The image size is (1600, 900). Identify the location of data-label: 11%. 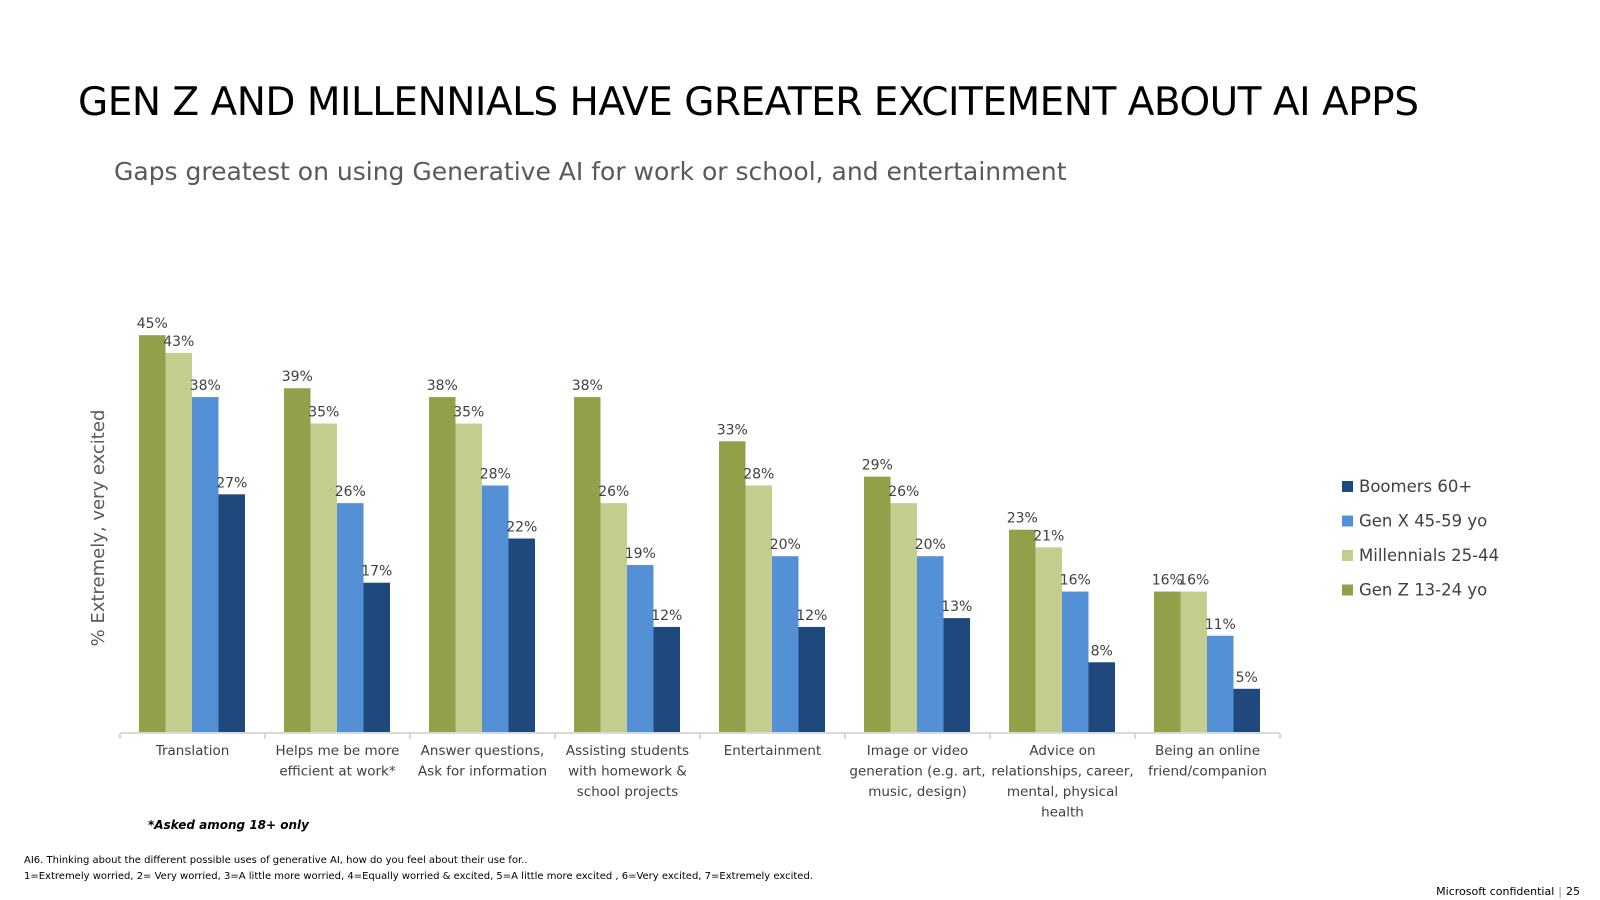
(1220, 625).